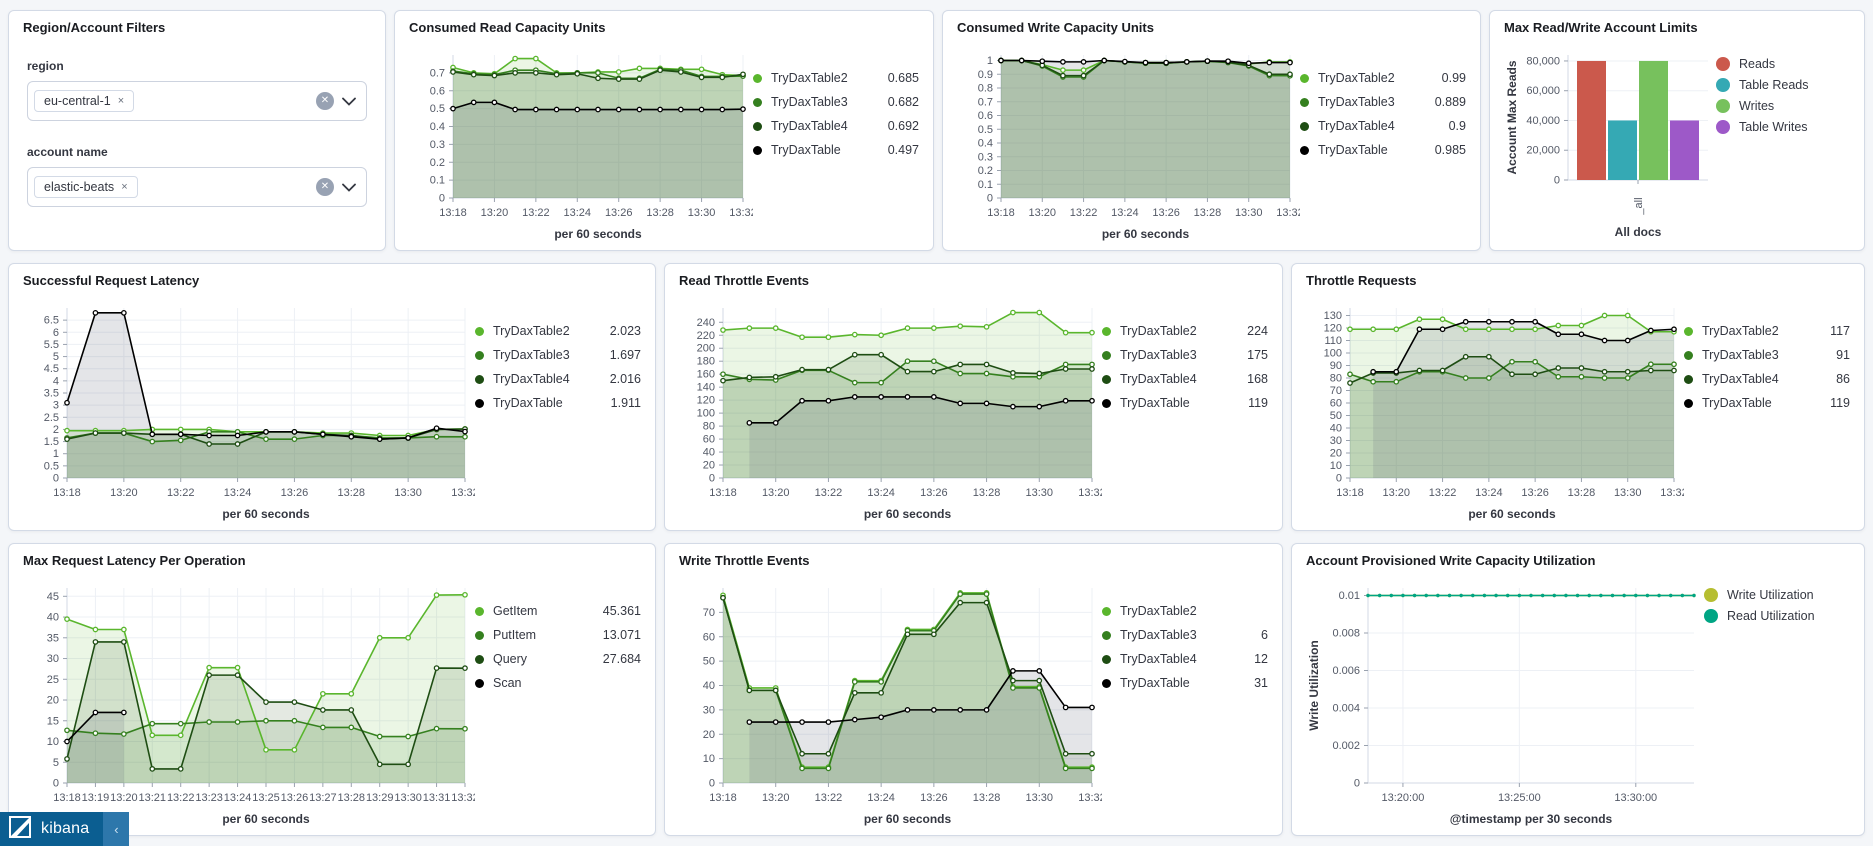 The image size is (1873, 846). I want to click on legend-item-trydaxtable3: TryDaxTable3 6, so click(1185, 635).